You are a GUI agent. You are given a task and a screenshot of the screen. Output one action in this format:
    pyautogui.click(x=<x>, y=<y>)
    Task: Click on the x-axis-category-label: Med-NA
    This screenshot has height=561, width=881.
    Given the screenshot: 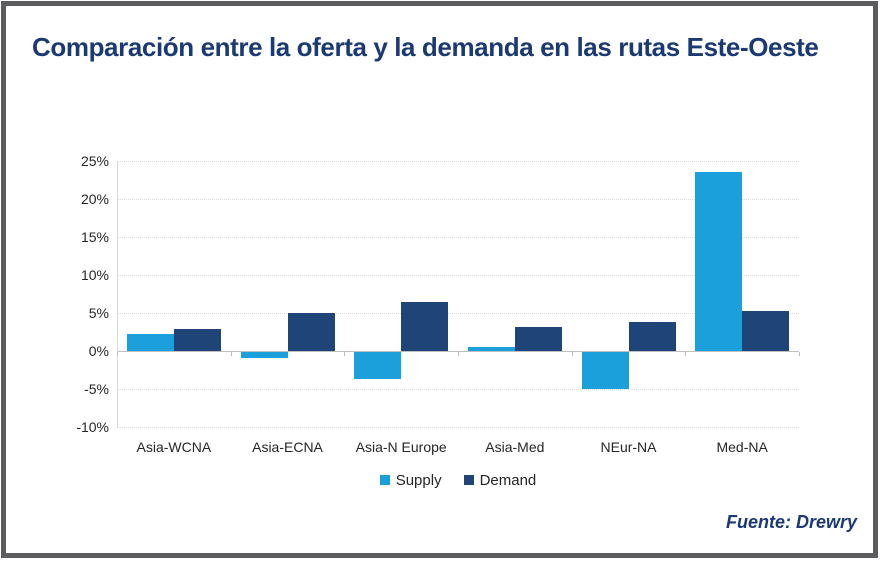 What is the action you would take?
    pyautogui.click(x=742, y=447)
    